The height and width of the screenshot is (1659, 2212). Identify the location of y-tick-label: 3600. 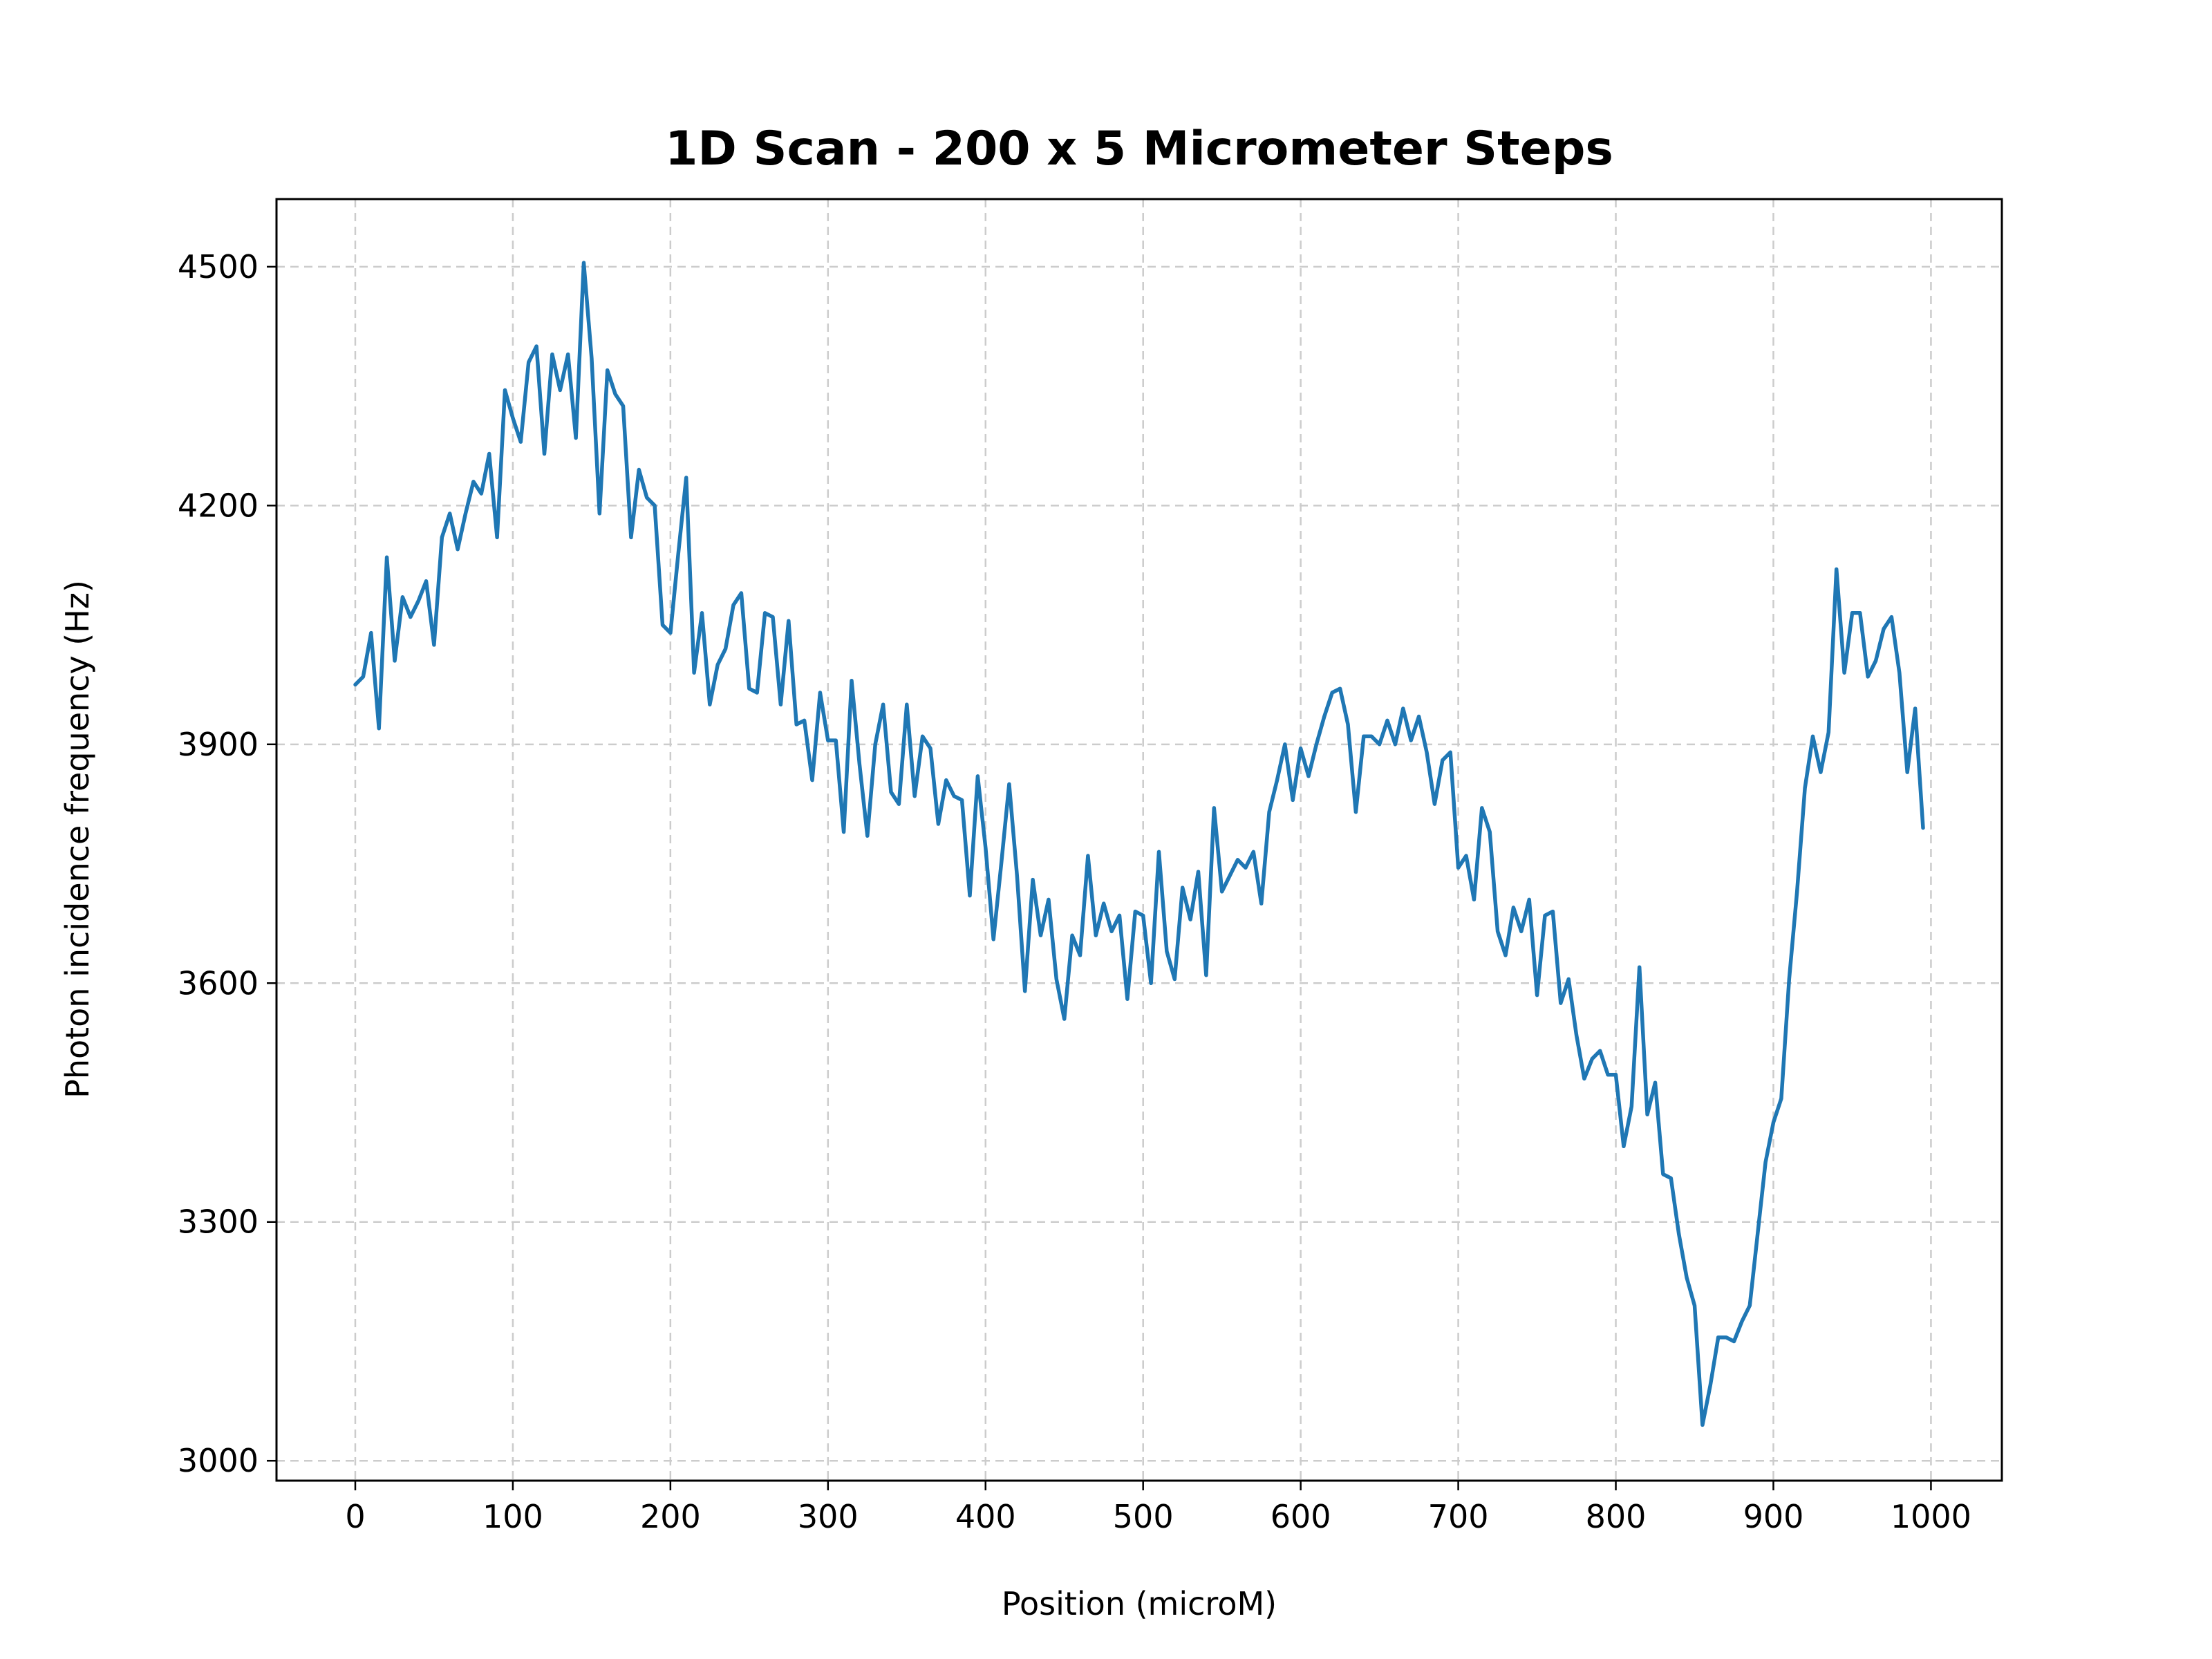
(218, 983).